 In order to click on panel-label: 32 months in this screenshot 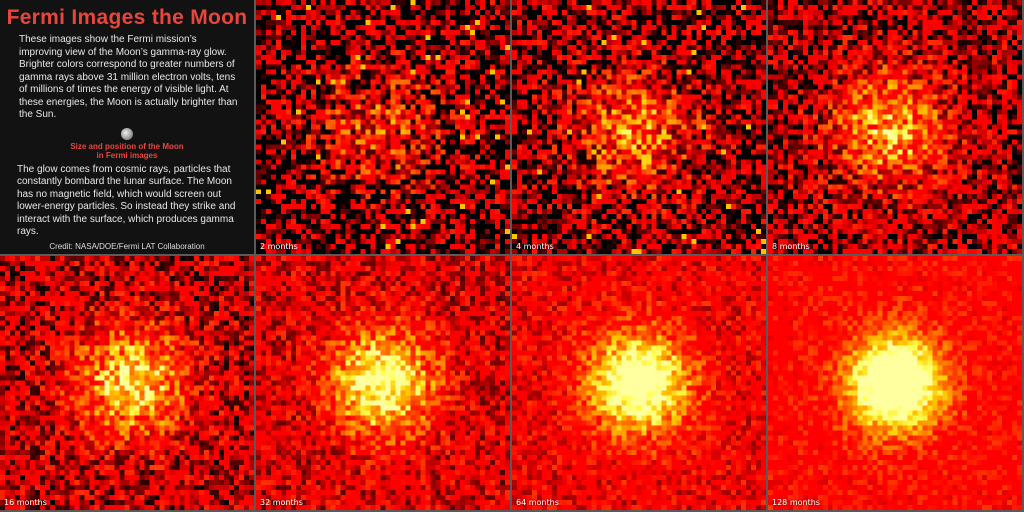, I will do `click(281, 502)`.